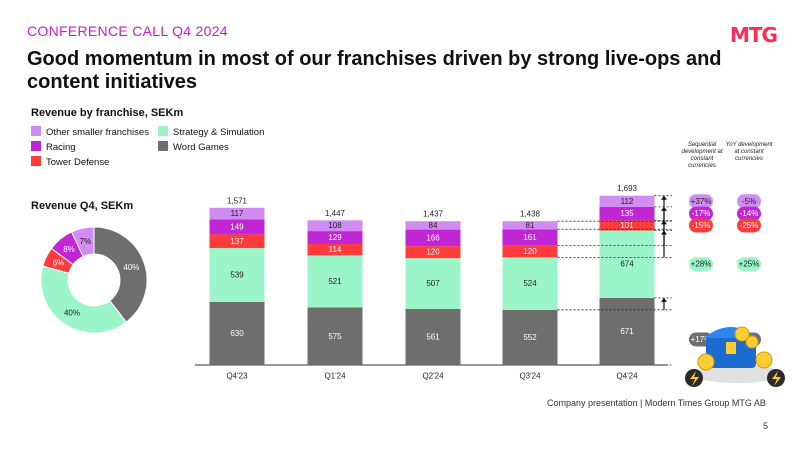 This screenshot has width=800, height=450. What do you see at coordinates (731, 348) in the screenshot?
I see `chest-lock` at bounding box center [731, 348].